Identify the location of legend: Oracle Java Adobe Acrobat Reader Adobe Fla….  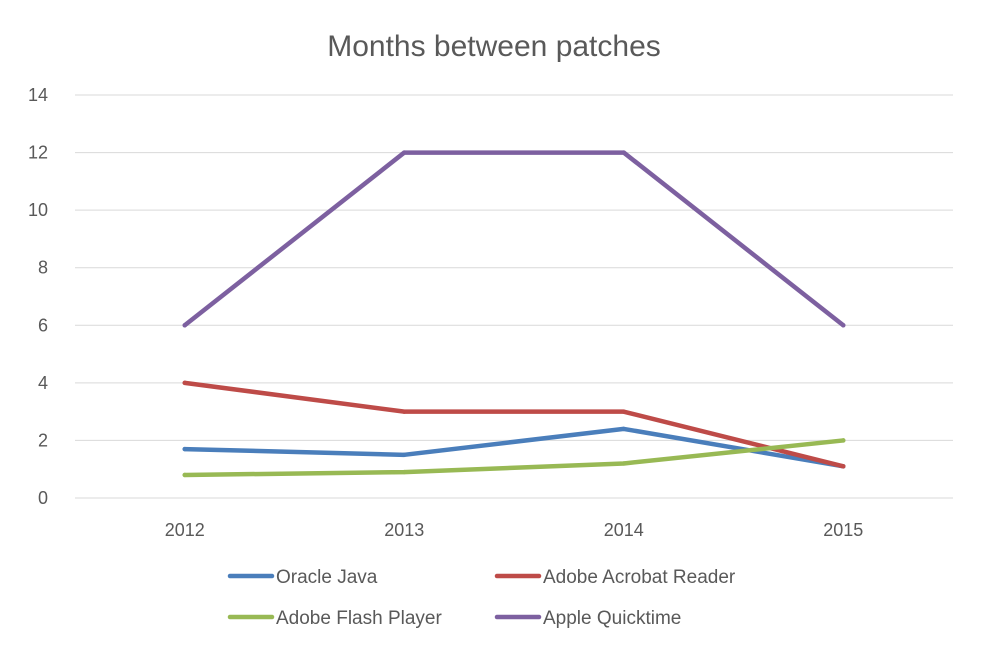
(481, 598).